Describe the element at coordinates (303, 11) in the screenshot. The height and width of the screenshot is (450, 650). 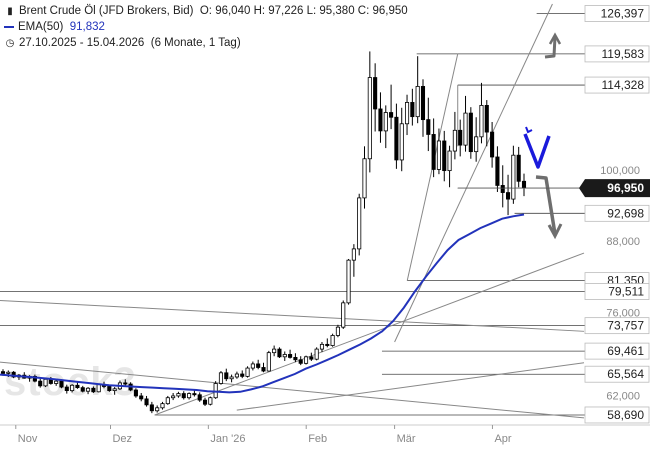
I see `ohlc-values: O: 96,040 H: 97,226 L: 95,380 C: 96,950` at that location.